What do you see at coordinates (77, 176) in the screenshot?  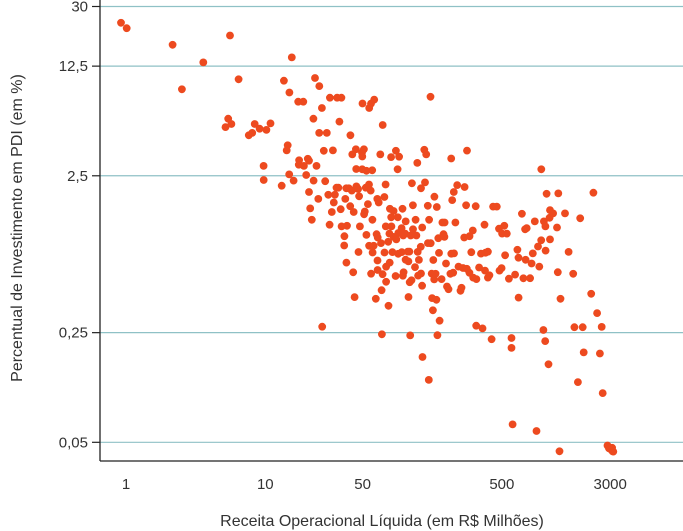 I see `y-tick-label: 2,5` at bounding box center [77, 176].